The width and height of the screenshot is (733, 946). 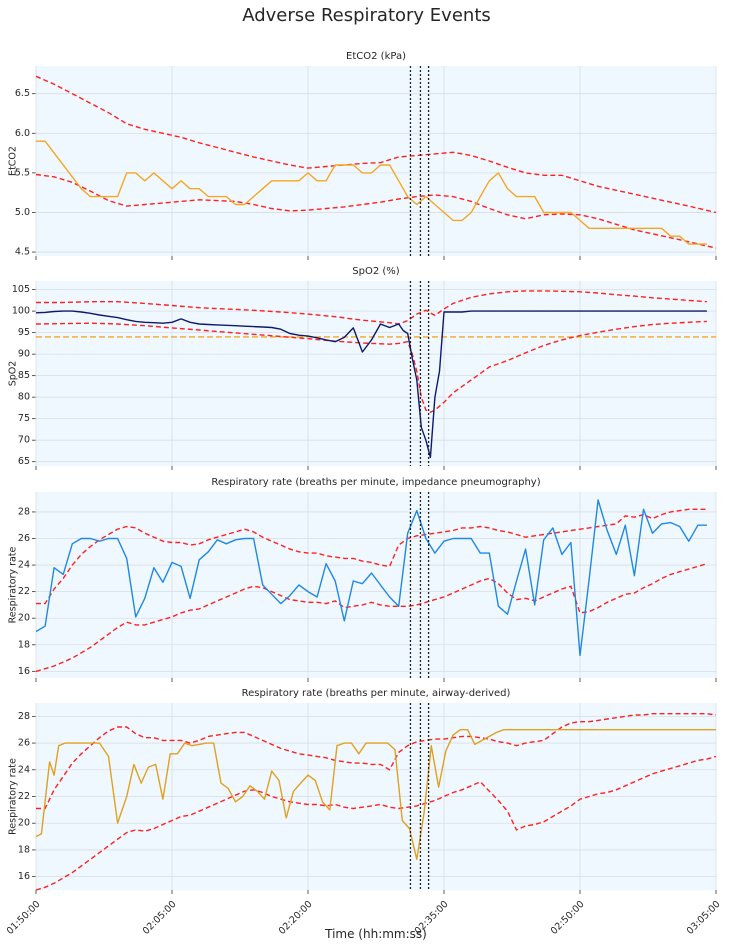 I want to click on figure-title: Adverse Respiratory Events, so click(x=366, y=15).